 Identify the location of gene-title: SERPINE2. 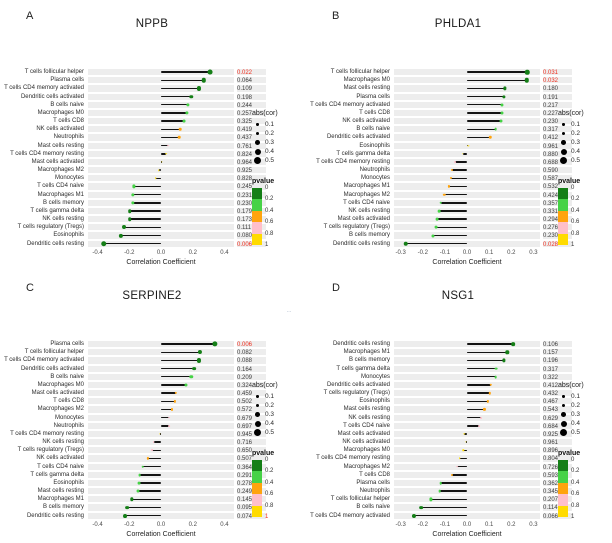
(152, 296).